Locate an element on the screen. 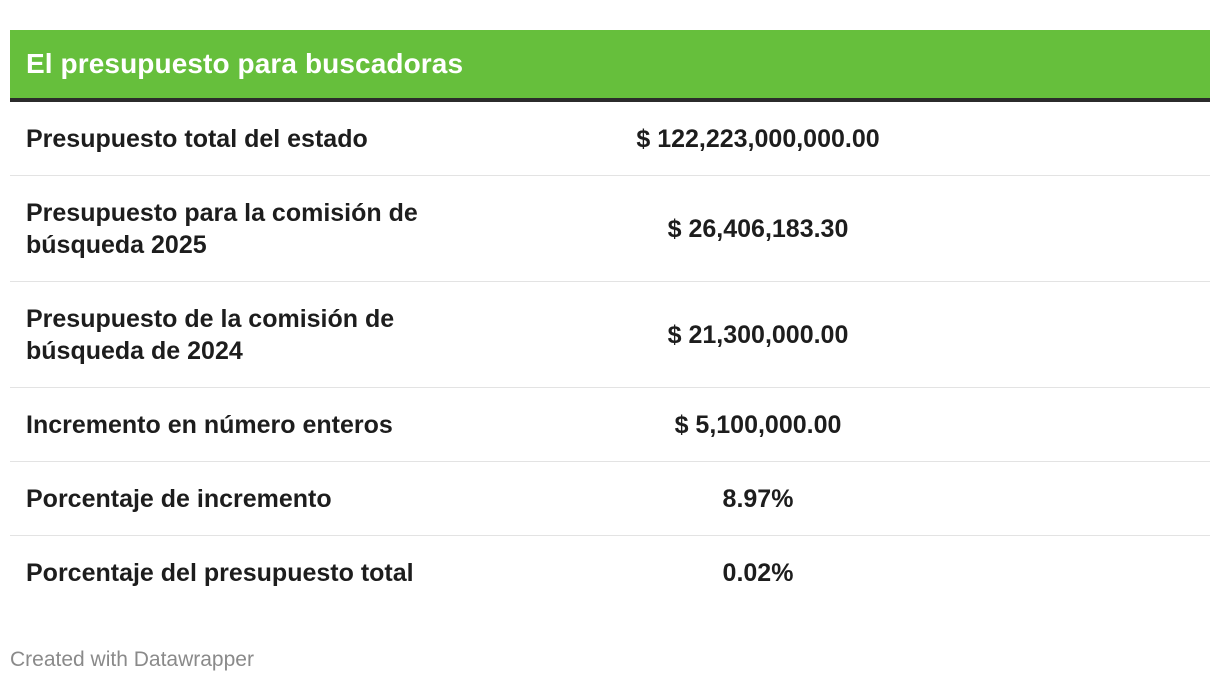 This screenshot has height=684, width=1220. table-row: Porcentaje de incremento 8.97% is located at coordinates (610, 499).